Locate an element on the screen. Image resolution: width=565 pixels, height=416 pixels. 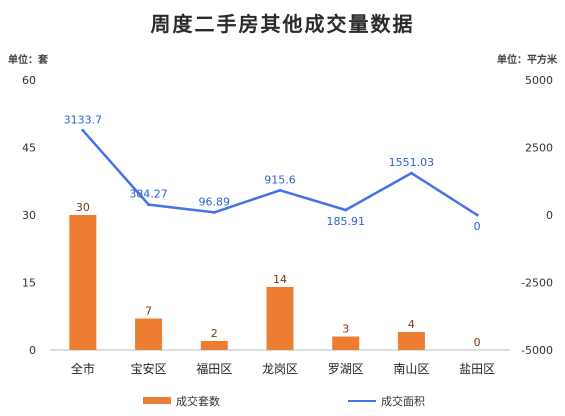
chart-title: 周度二手房其他成交量数据 is located at coordinates (282, 24).